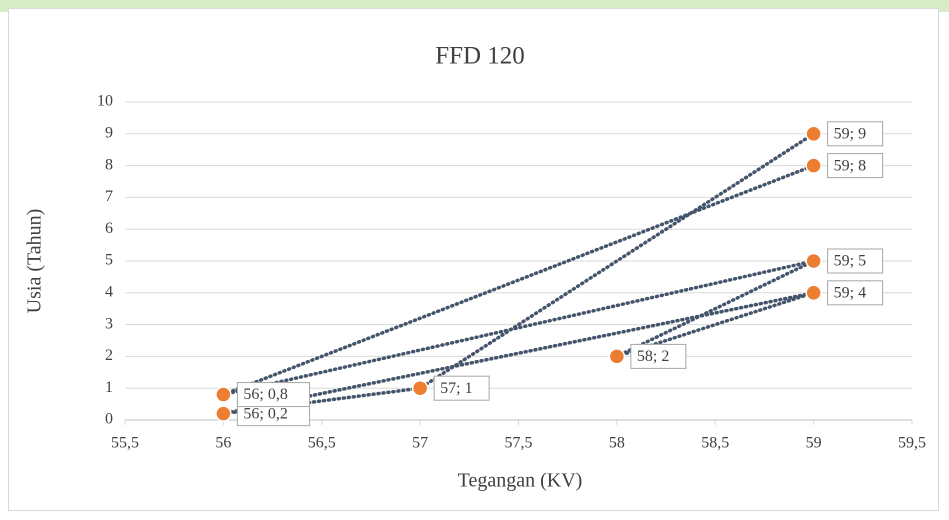 This screenshot has width=949, height=520. Describe the element at coordinates (850, 261) in the screenshot. I see `data-label: 59; 5` at that location.